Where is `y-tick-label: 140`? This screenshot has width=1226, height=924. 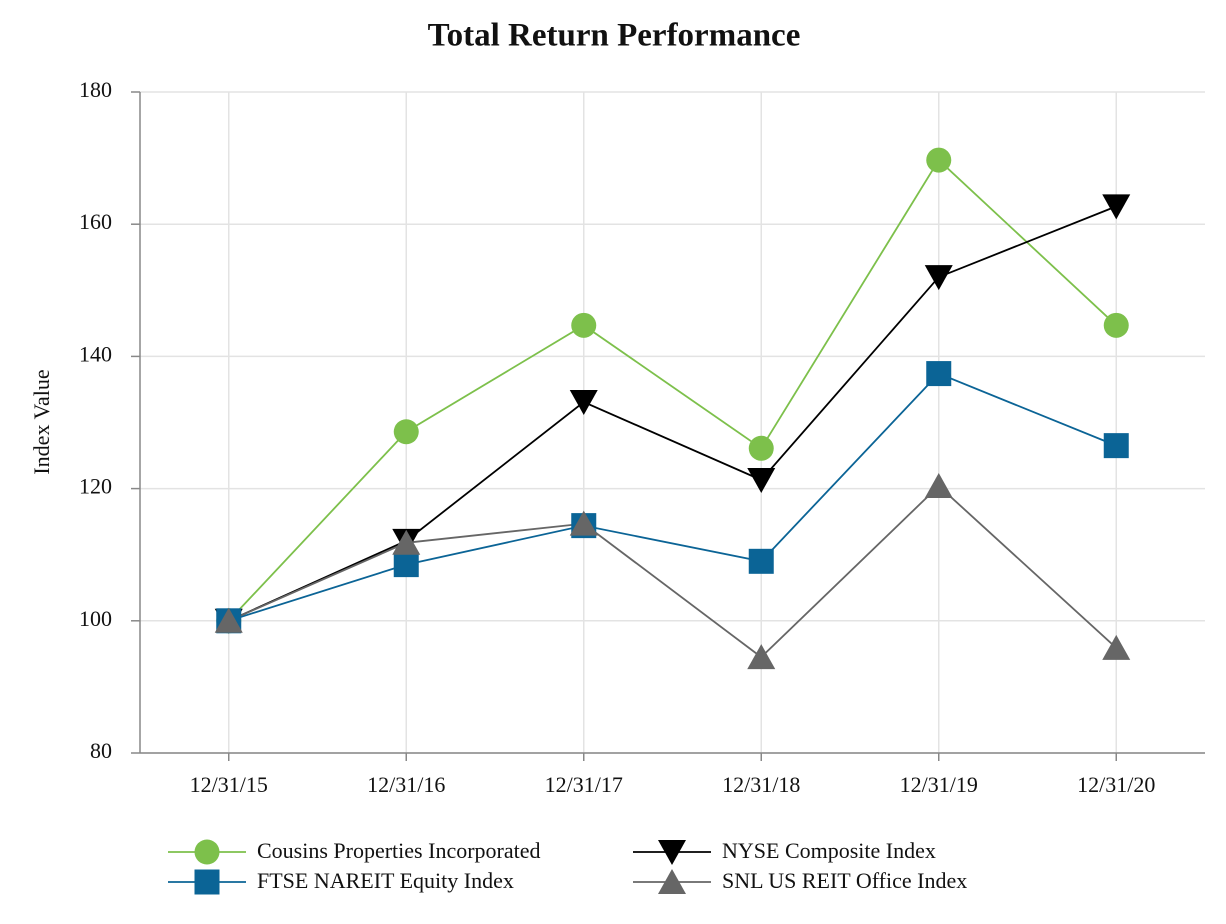
y-tick-label: 140 is located at coordinates (95, 353).